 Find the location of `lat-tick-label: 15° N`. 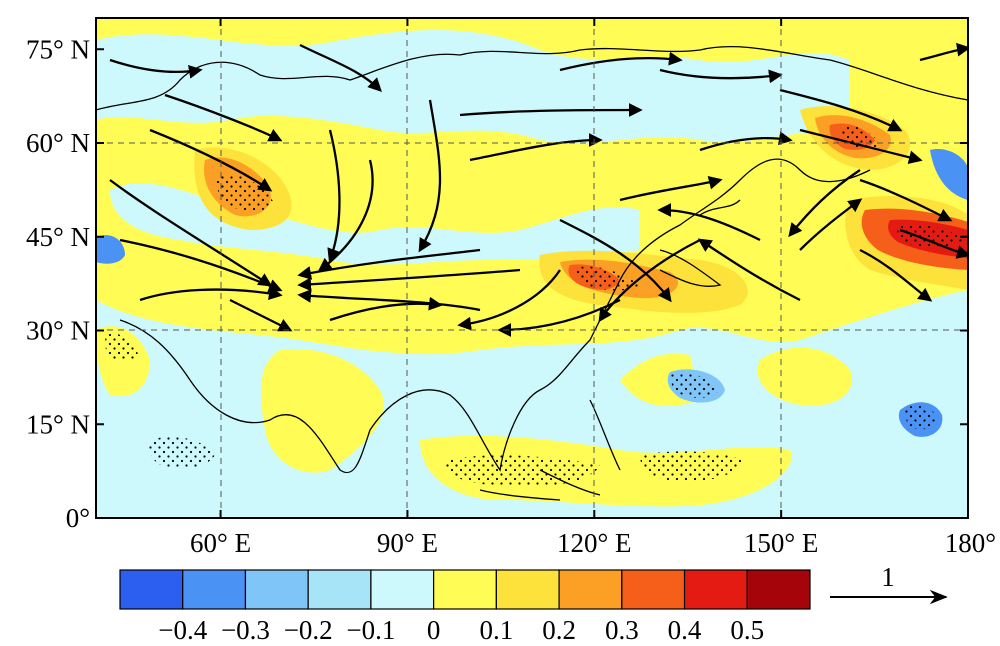

lat-tick-label: 15° N is located at coordinates (58, 424).